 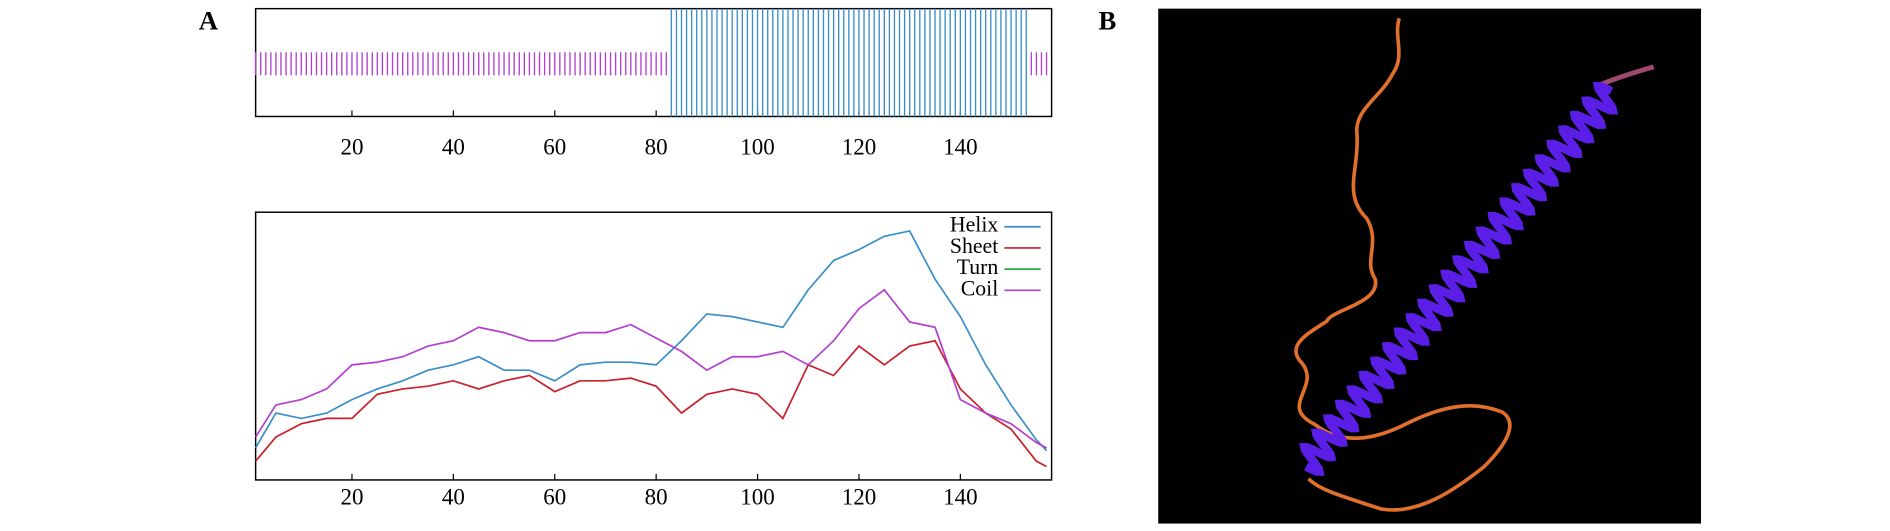 What do you see at coordinates (978, 267) in the screenshot?
I see `legend-label: Turn` at bounding box center [978, 267].